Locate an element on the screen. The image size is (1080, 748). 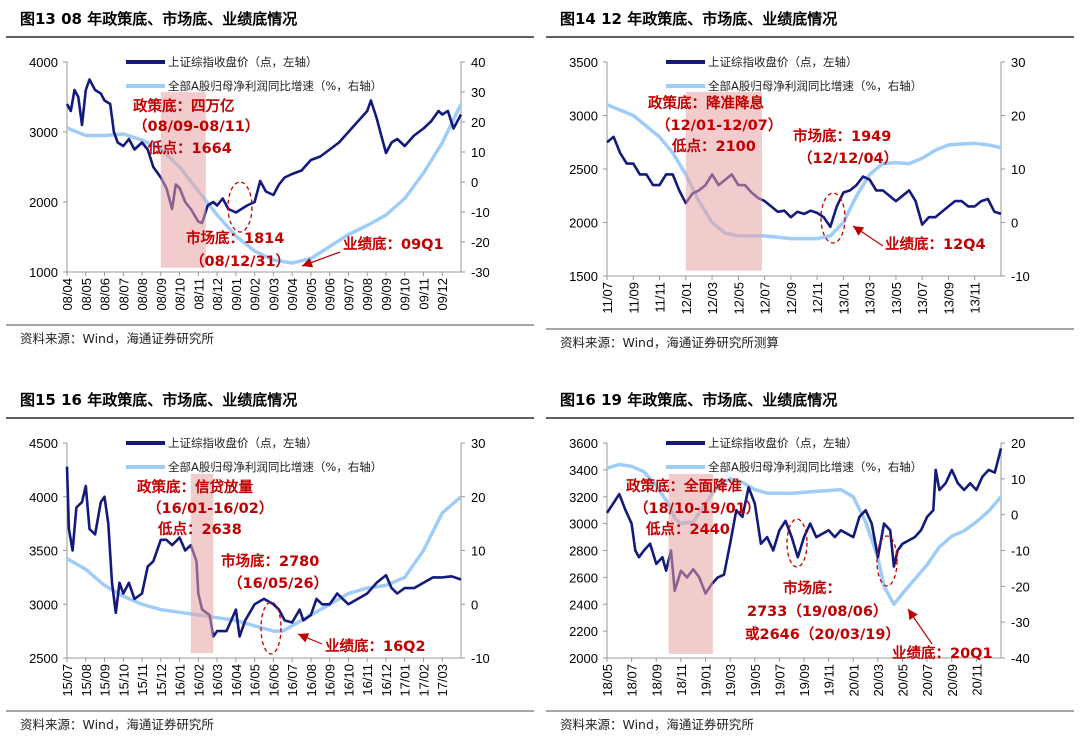
x-tick-label: 16/03 is located at coordinates (217, 680).